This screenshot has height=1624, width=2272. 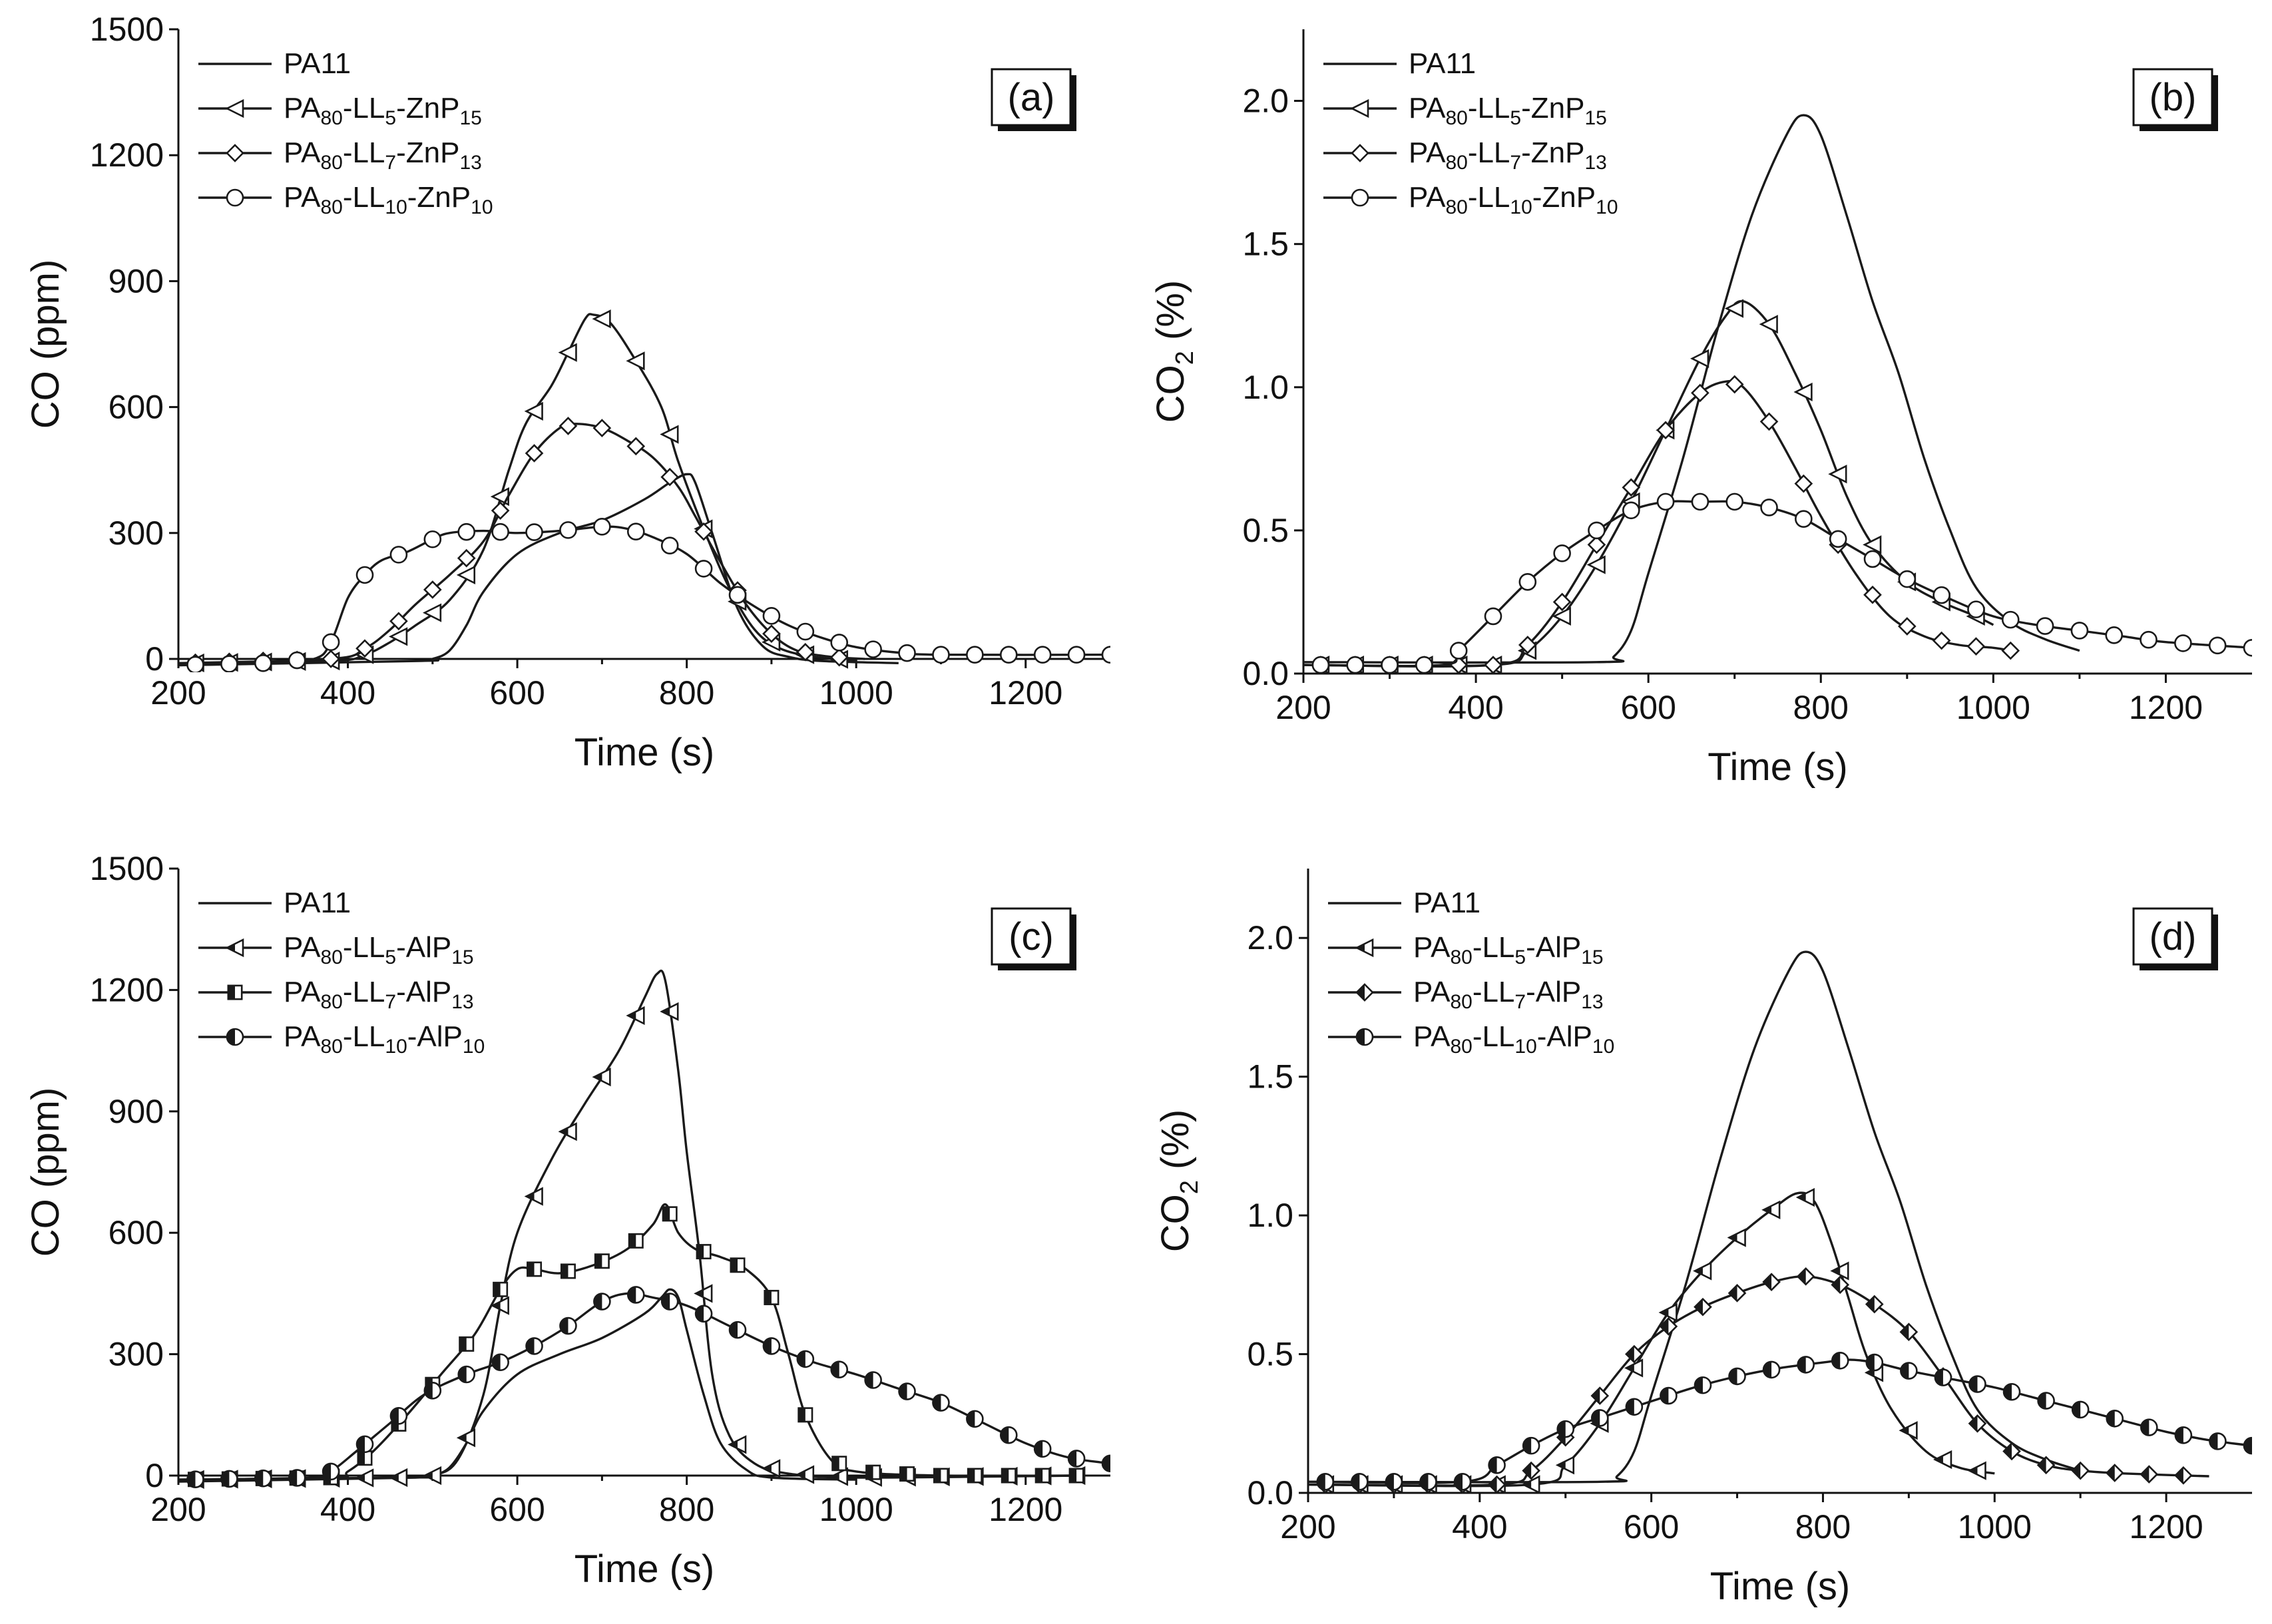 What do you see at coordinates (1456, 163) in the screenshot?
I see `legend-subscript: 80` at bounding box center [1456, 163].